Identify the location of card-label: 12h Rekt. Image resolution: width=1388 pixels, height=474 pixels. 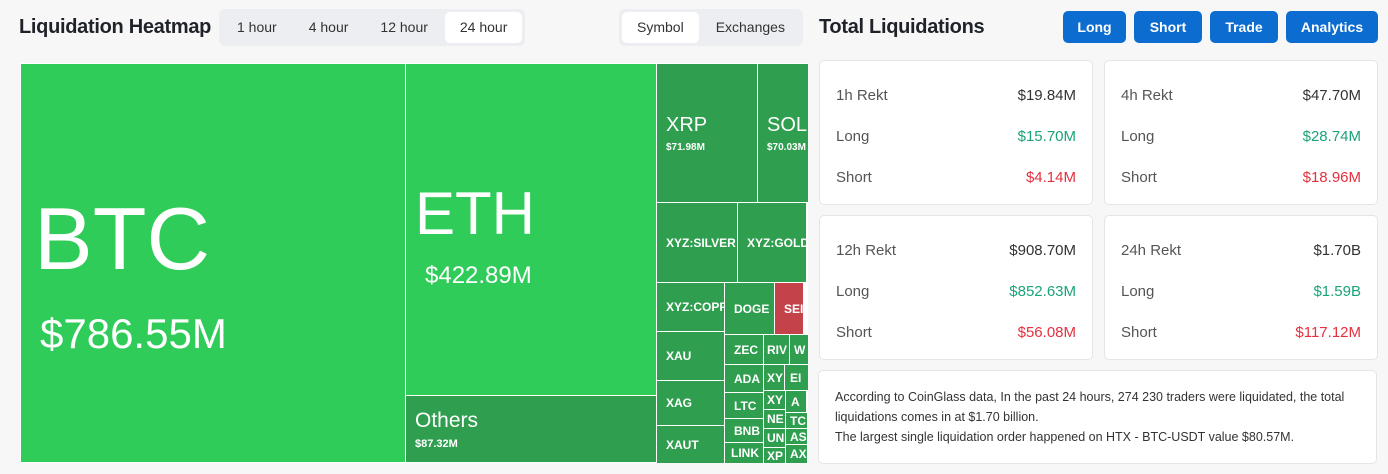
(866, 250).